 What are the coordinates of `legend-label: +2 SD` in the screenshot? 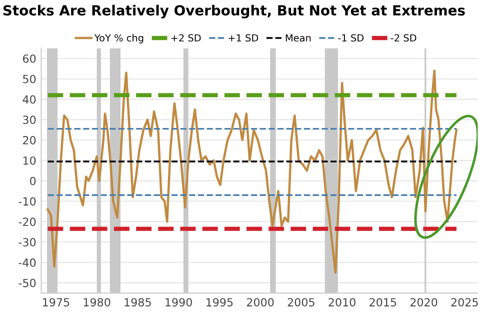 It's located at (186, 38).